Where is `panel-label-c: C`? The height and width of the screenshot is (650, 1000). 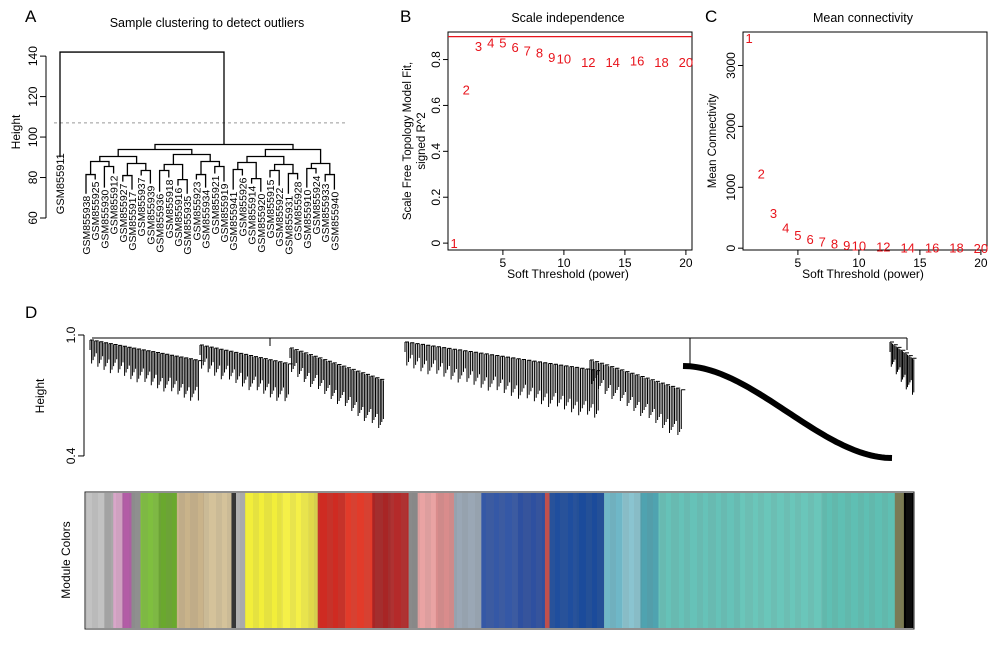
panel-label-c: C is located at coordinates (711, 16).